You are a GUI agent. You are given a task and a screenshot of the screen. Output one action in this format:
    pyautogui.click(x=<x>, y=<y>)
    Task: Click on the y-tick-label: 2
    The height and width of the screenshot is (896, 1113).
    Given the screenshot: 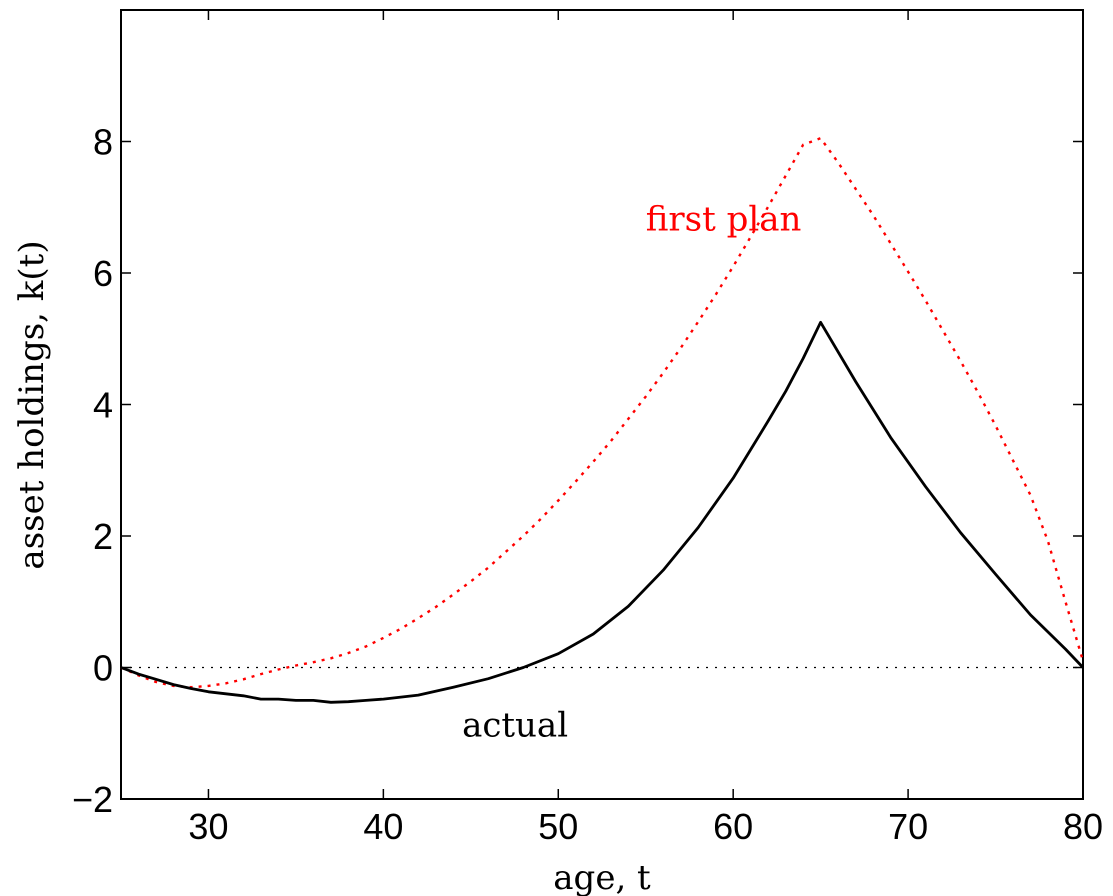 What is the action you would take?
    pyautogui.click(x=103, y=536)
    